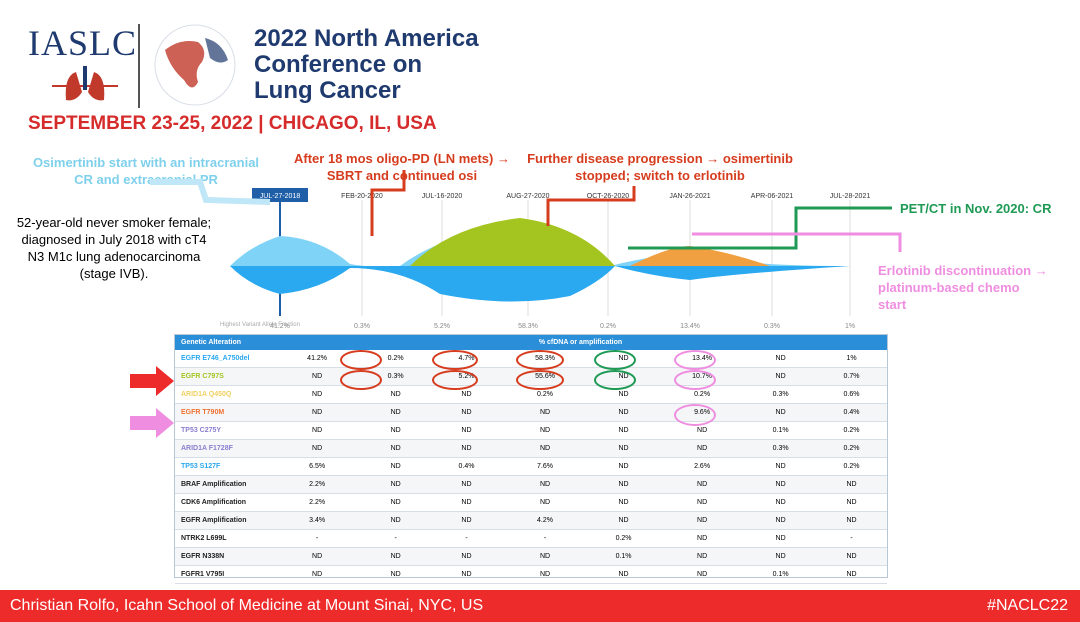 This screenshot has width=1080, height=622. I want to click on date-label: JUL-28-2021, so click(850, 196).